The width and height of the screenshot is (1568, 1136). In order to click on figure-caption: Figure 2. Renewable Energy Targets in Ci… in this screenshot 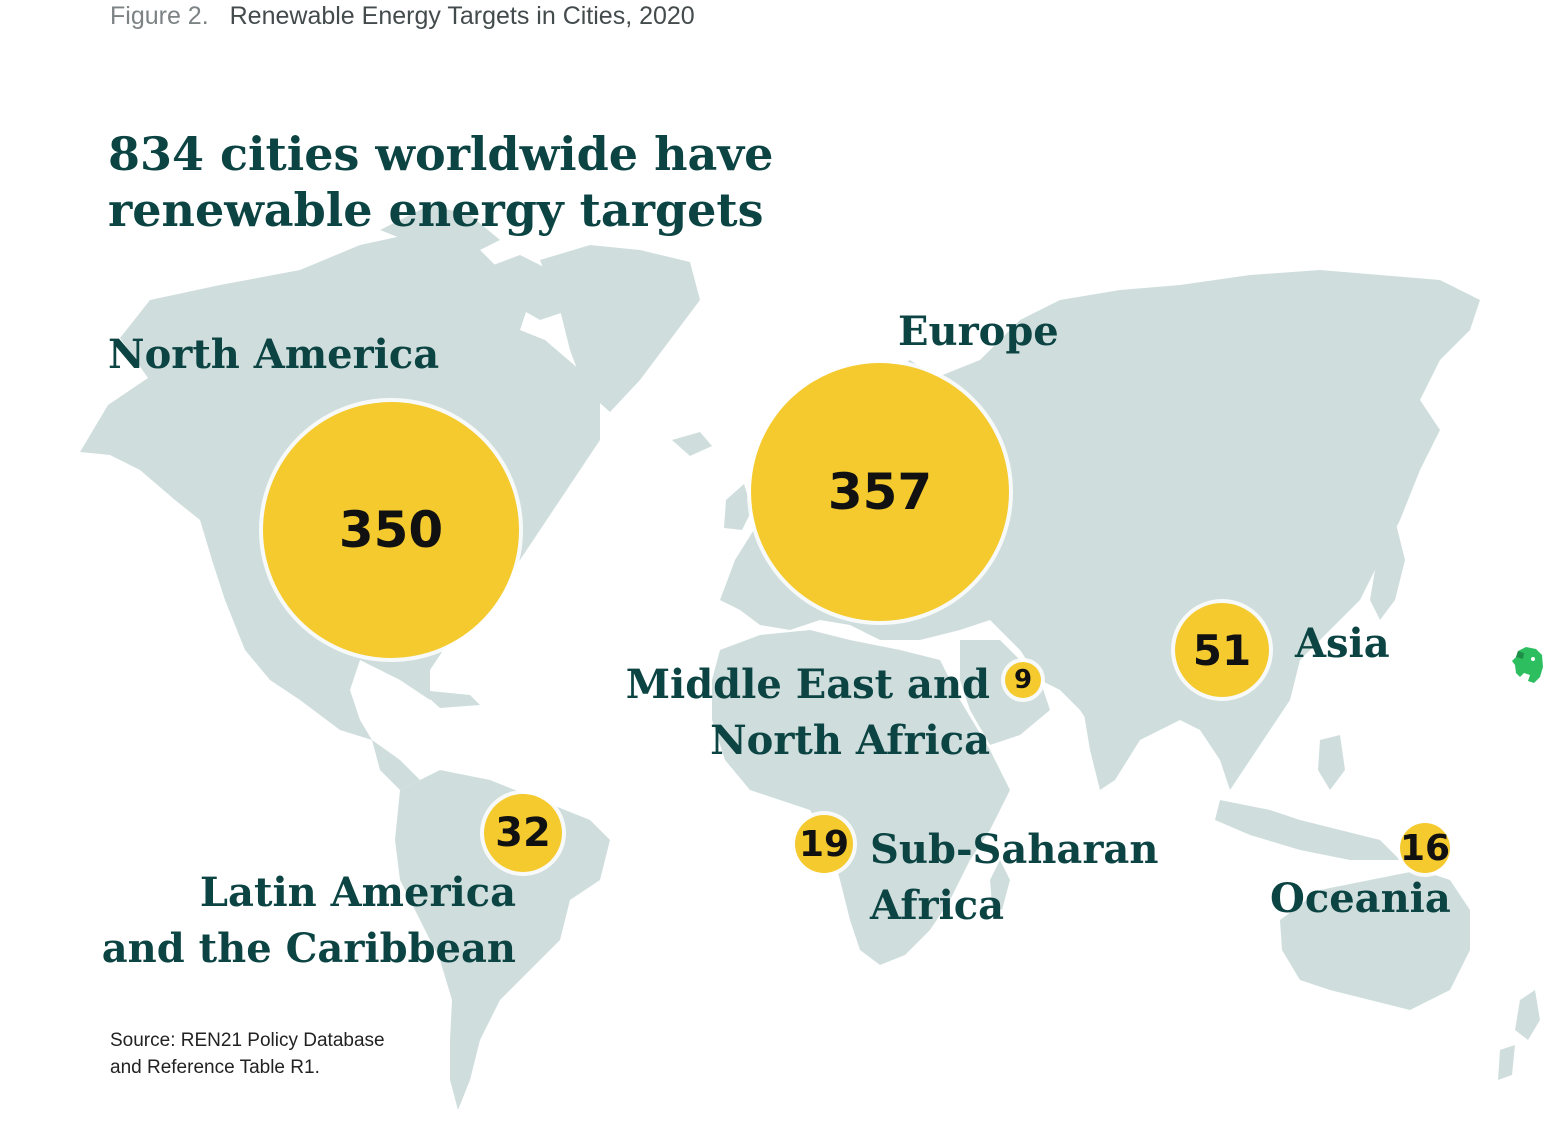, I will do `click(402, 16)`.